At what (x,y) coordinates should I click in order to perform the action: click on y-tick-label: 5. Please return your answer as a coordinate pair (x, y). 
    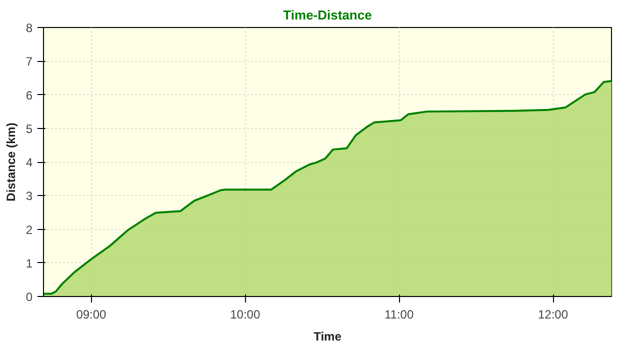
    Looking at the image, I should click on (29, 129).